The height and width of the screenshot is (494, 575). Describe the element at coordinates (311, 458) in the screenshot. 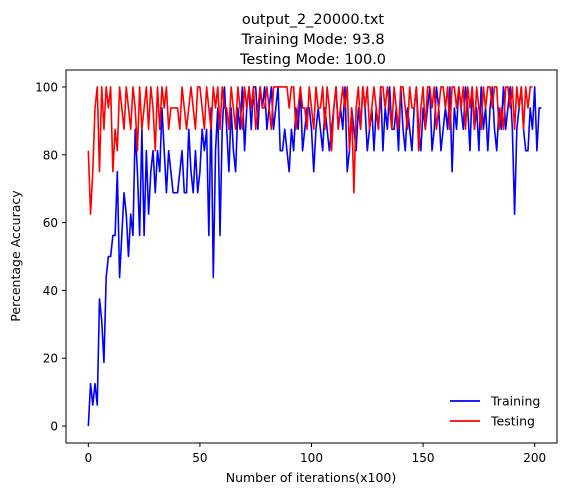

I see `x-tick-label: 100` at that location.